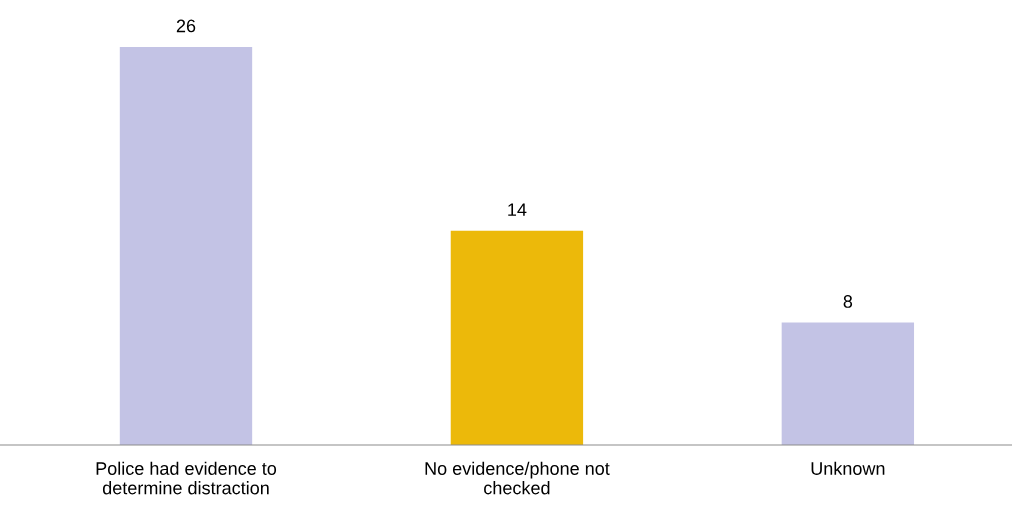 The image size is (1012, 528). I want to click on data-label: 26, so click(186, 26).